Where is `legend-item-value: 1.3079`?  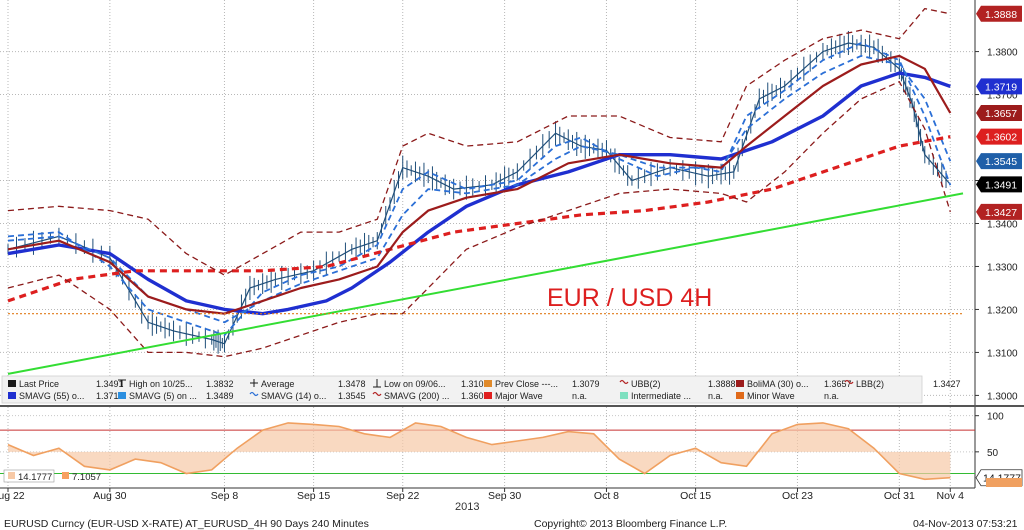
legend-item-value: 1.3079 is located at coordinates (586, 384).